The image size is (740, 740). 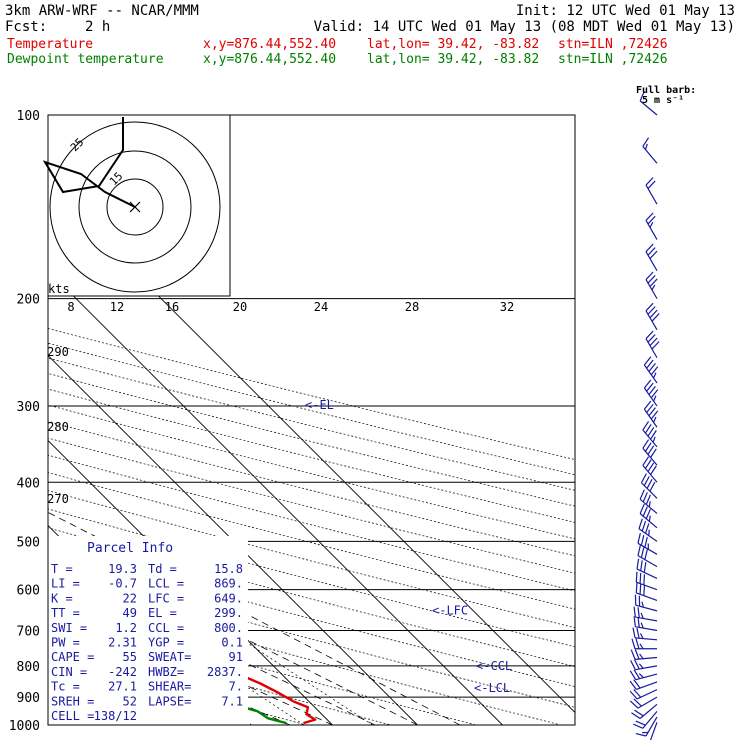 What do you see at coordinates (130, 548) in the screenshot?
I see `parcel-info-title: Parcel Info` at bounding box center [130, 548].